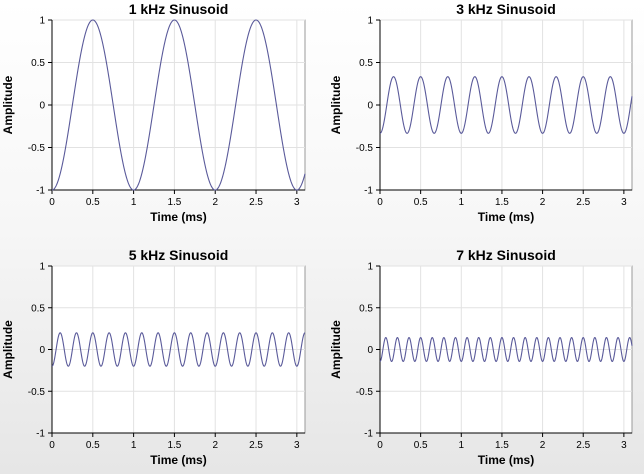 Image resolution: width=644 pixels, height=474 pixels. I want to click on chart-title: 1 kHz Sinusoid, so click(179, 9).